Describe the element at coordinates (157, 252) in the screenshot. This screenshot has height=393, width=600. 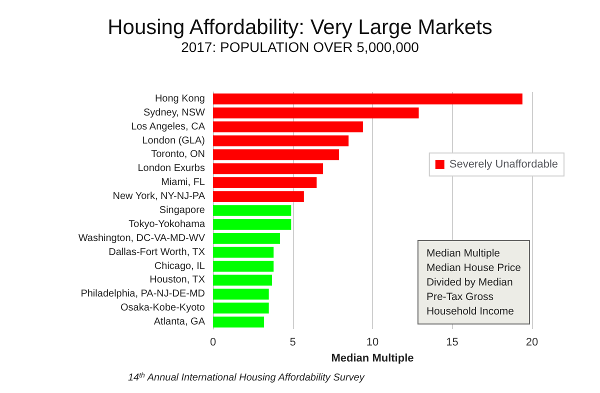
I see `y-tick-label: Dallas-Fort Worth, TX` at that location.